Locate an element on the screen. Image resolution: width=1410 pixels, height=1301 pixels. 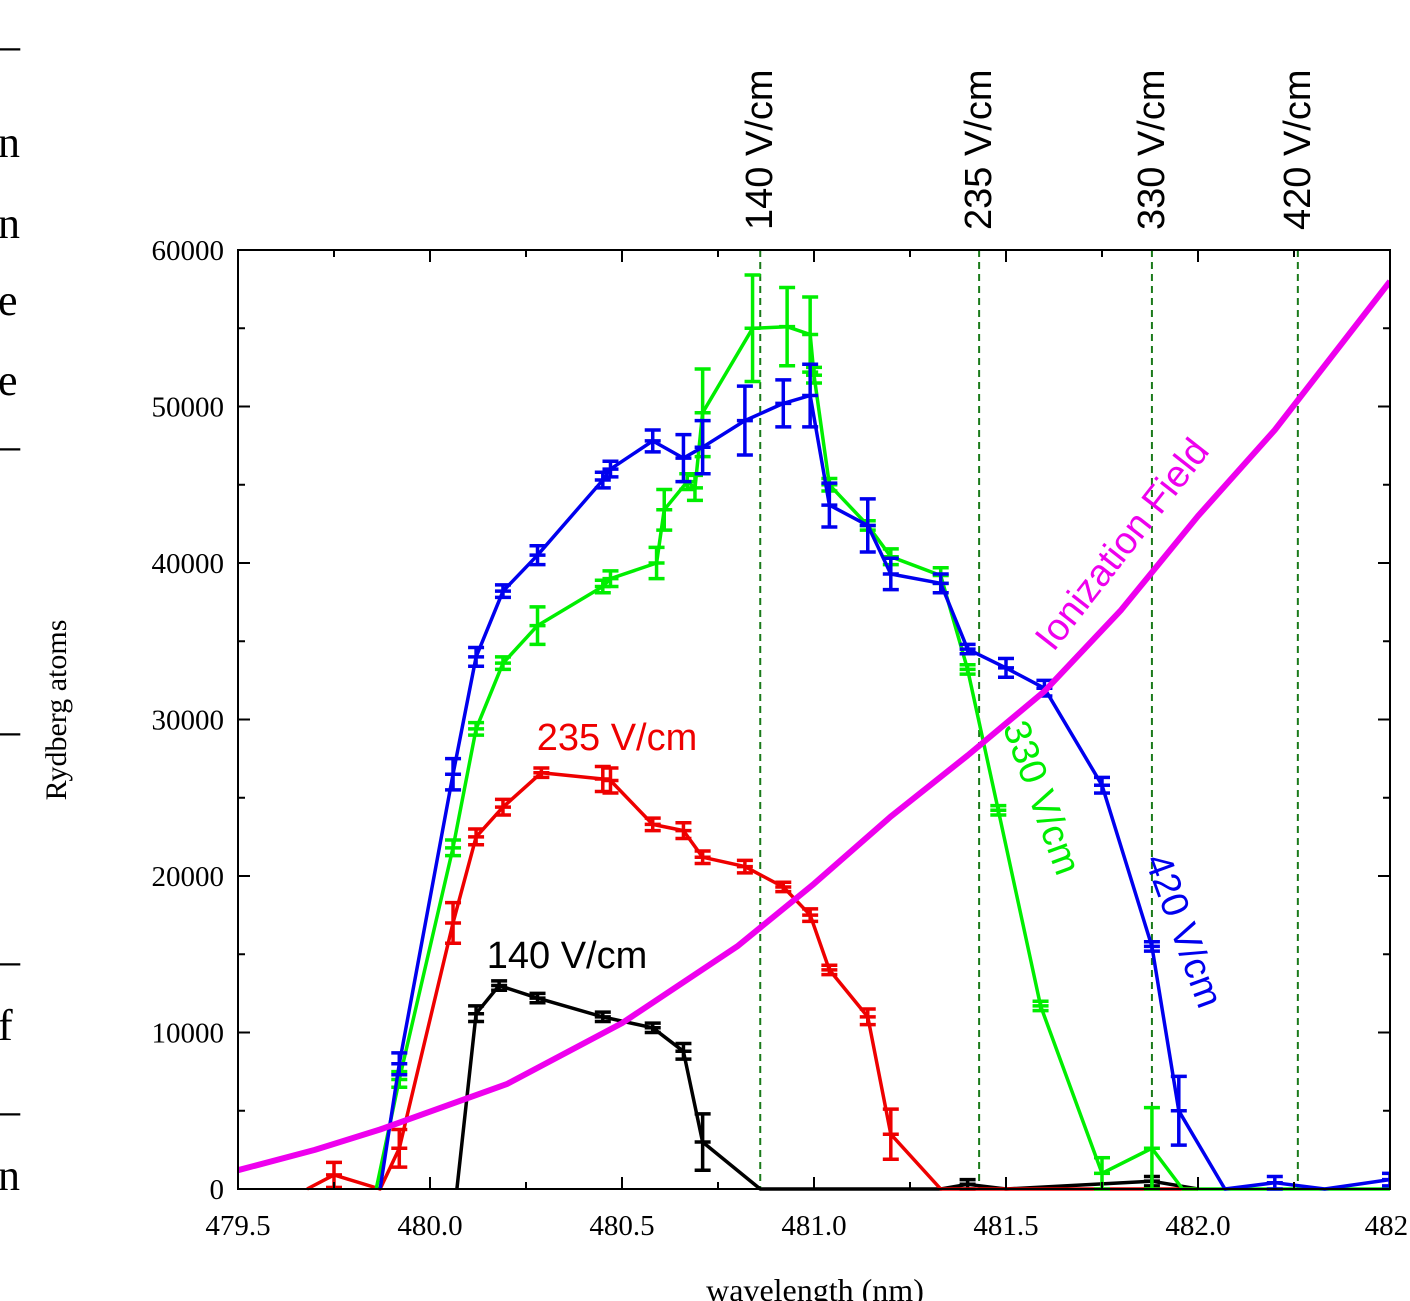
y-tick-label: 60000 is located at coordinates (188, 251).